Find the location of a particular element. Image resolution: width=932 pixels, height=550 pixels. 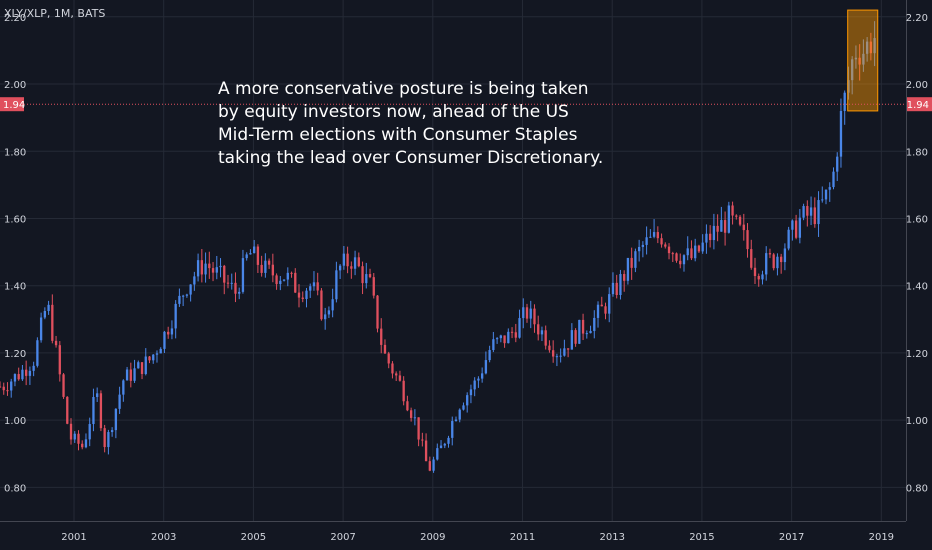

price-label-right-bg is located at coordinates (919, 104).